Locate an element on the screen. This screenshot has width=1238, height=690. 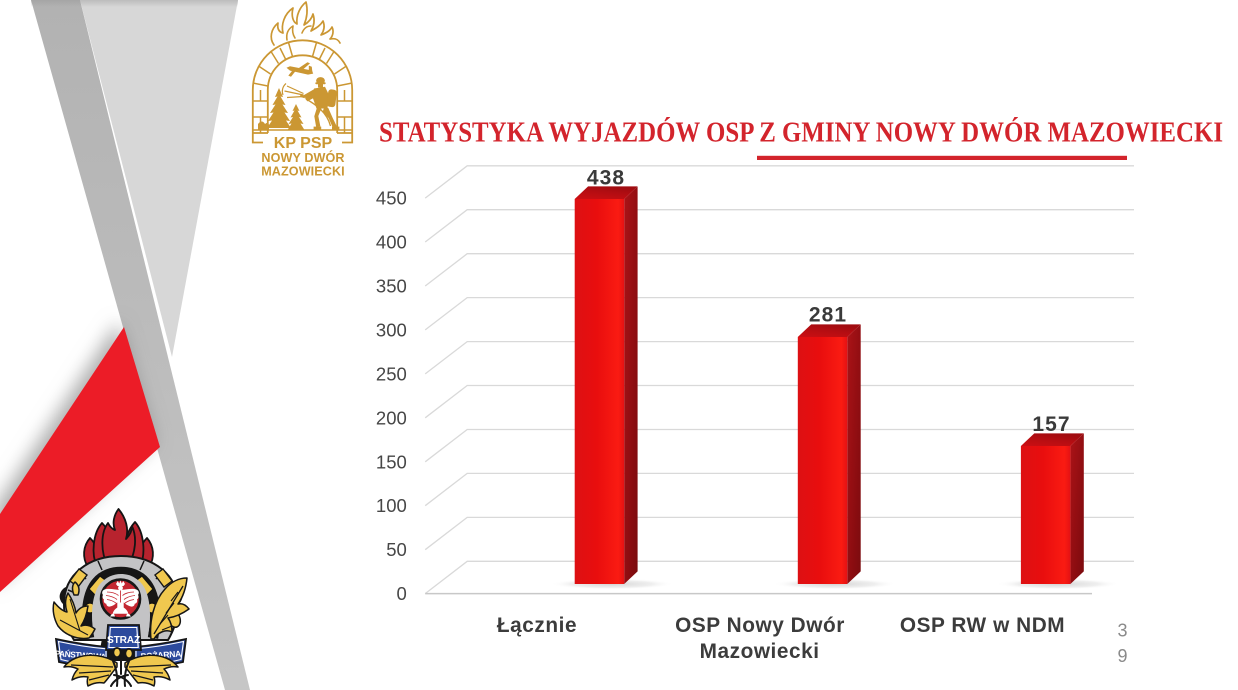
svg-text: KP PSP is located at coordinates (303, 143).